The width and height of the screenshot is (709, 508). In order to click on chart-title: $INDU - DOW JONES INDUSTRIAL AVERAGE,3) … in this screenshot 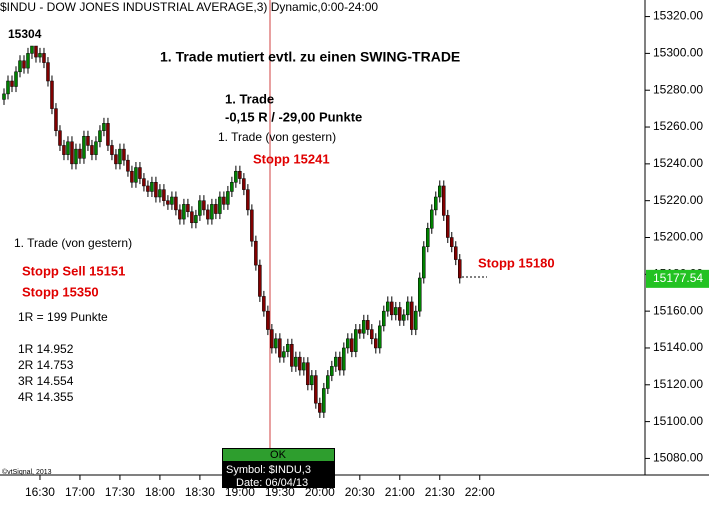, I will do `click(189, 7)`.